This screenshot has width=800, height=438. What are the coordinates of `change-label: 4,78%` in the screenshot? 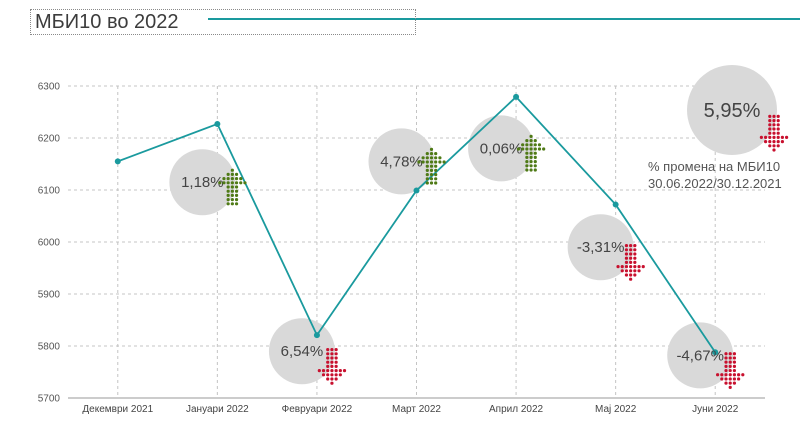 It's located at (401, 161).